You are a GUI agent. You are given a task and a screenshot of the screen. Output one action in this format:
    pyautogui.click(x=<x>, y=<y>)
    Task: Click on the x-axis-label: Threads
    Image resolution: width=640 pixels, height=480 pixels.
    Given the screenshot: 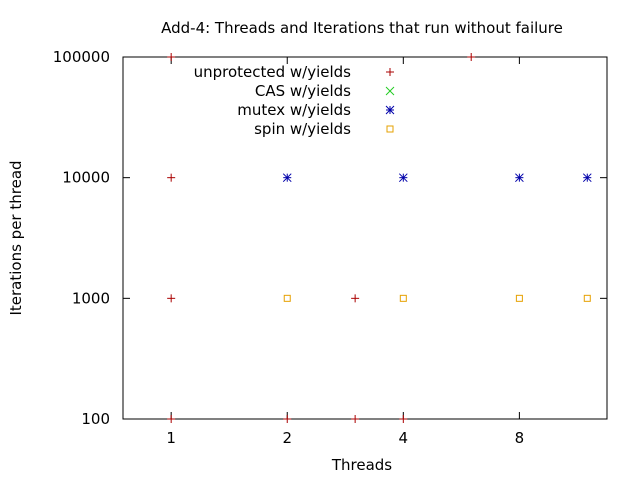 What is the action you would take?
    pyautogui.click(x=361, y=465)
    